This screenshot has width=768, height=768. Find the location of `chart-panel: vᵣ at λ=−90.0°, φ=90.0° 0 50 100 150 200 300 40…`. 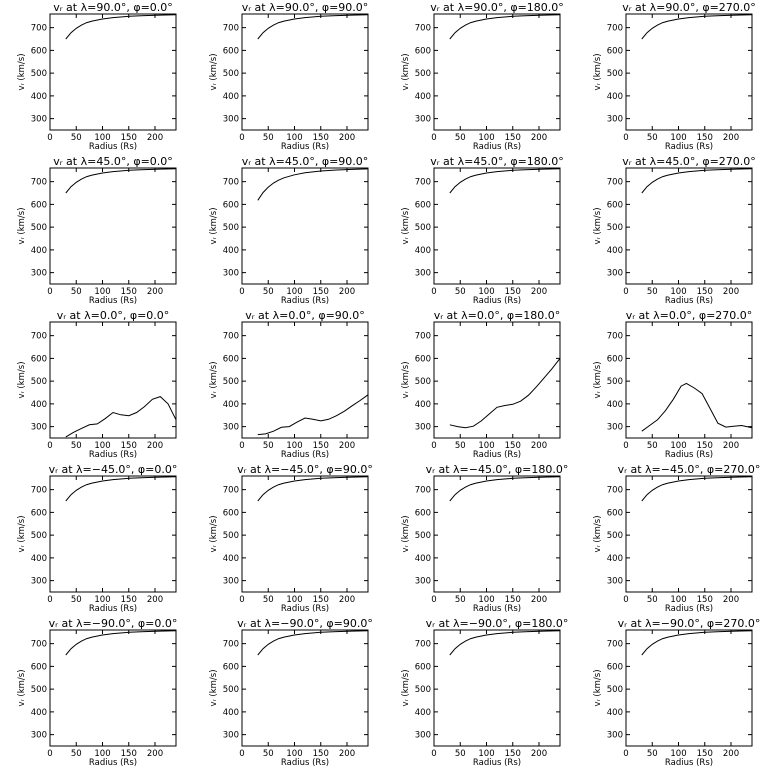

chart-panel: vᵣ at λ=−90.0°, φ=90.0° 0 50 100 150 200 300 40… is located at coordinates (291, 692).